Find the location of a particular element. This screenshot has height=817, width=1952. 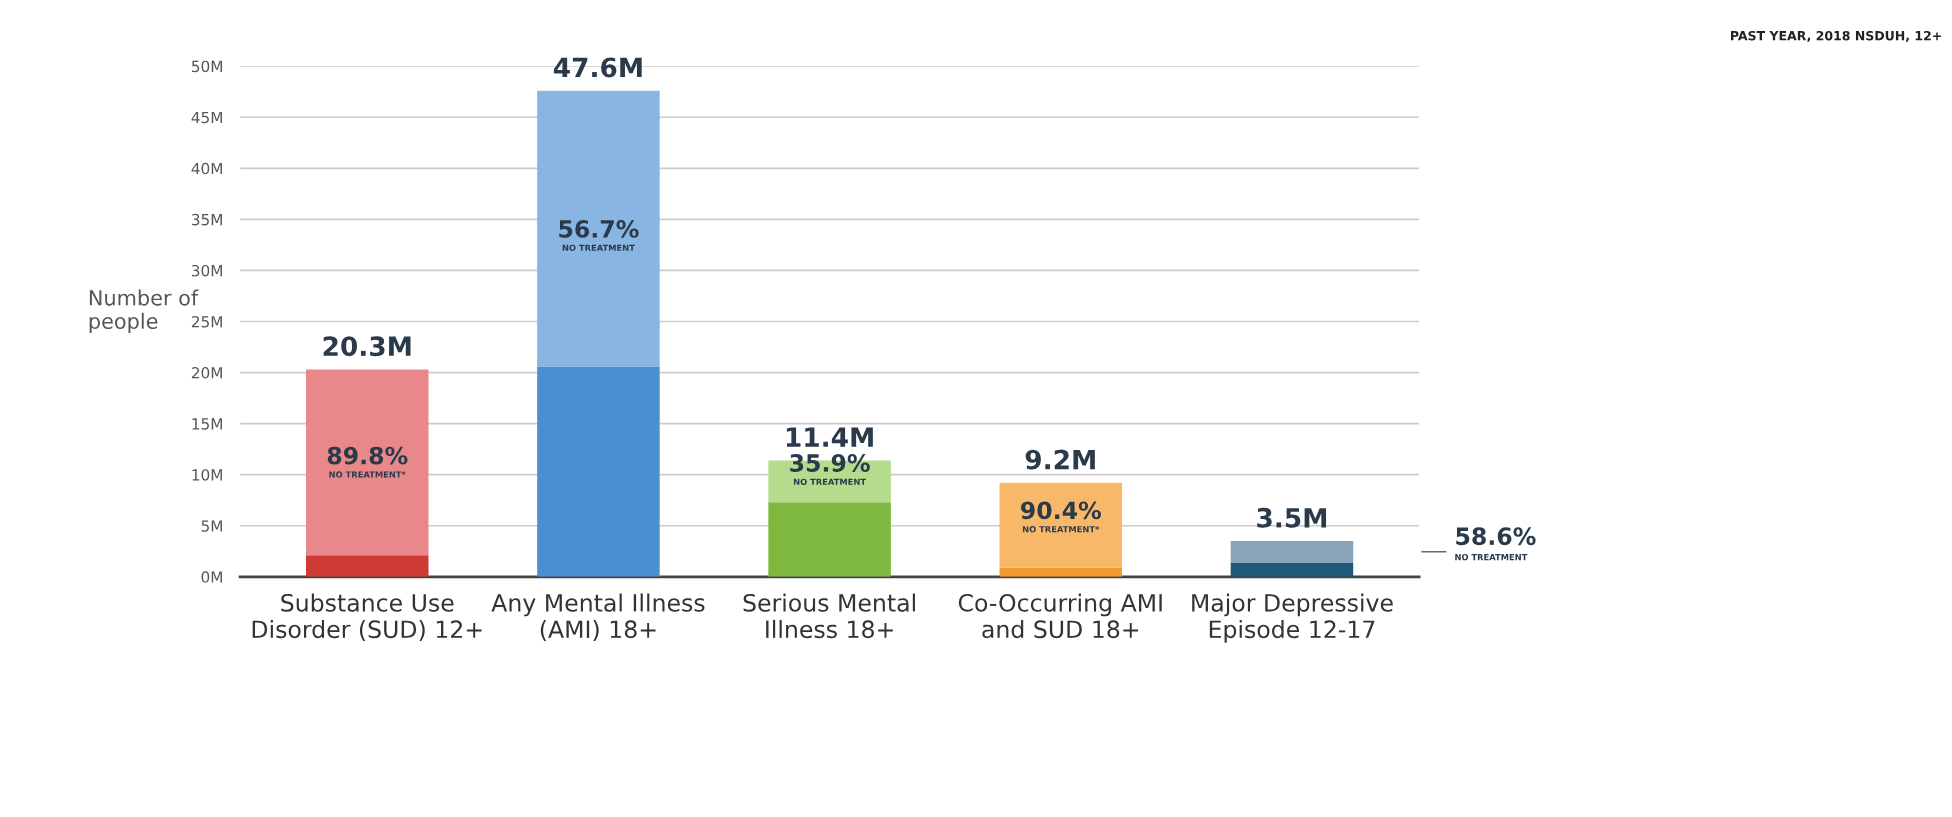

y-tick-label: 25M is located at coordinates (206, 321).